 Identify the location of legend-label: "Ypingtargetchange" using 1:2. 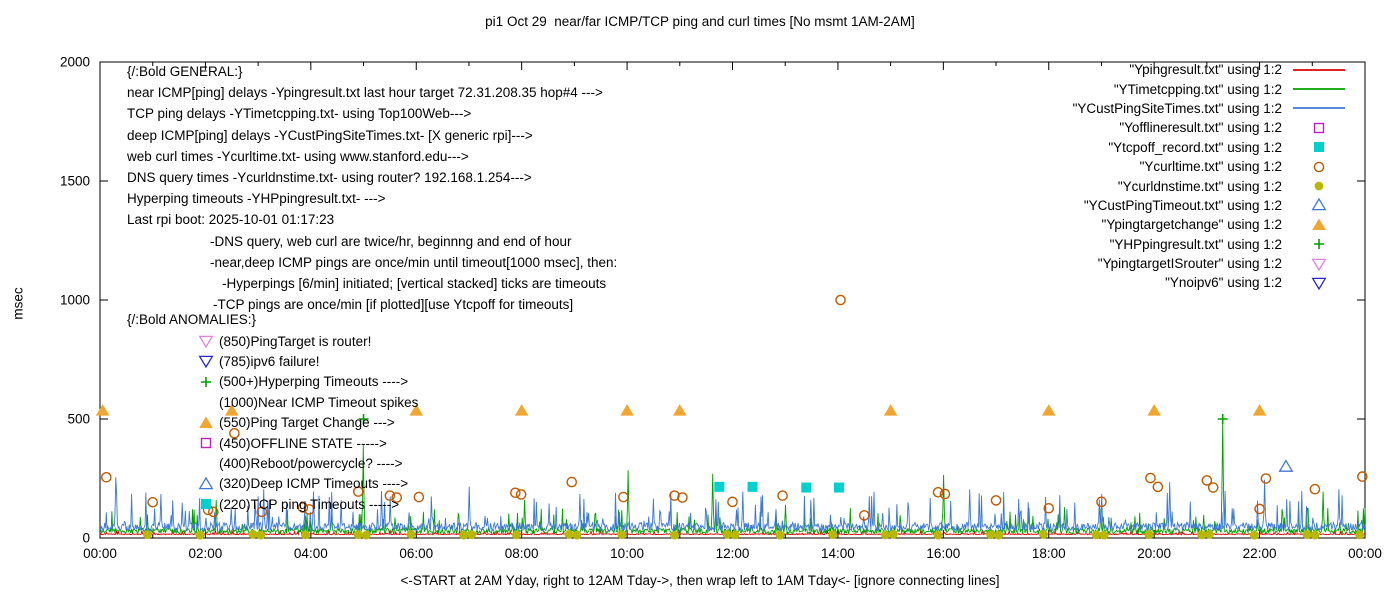
(1191, 225).